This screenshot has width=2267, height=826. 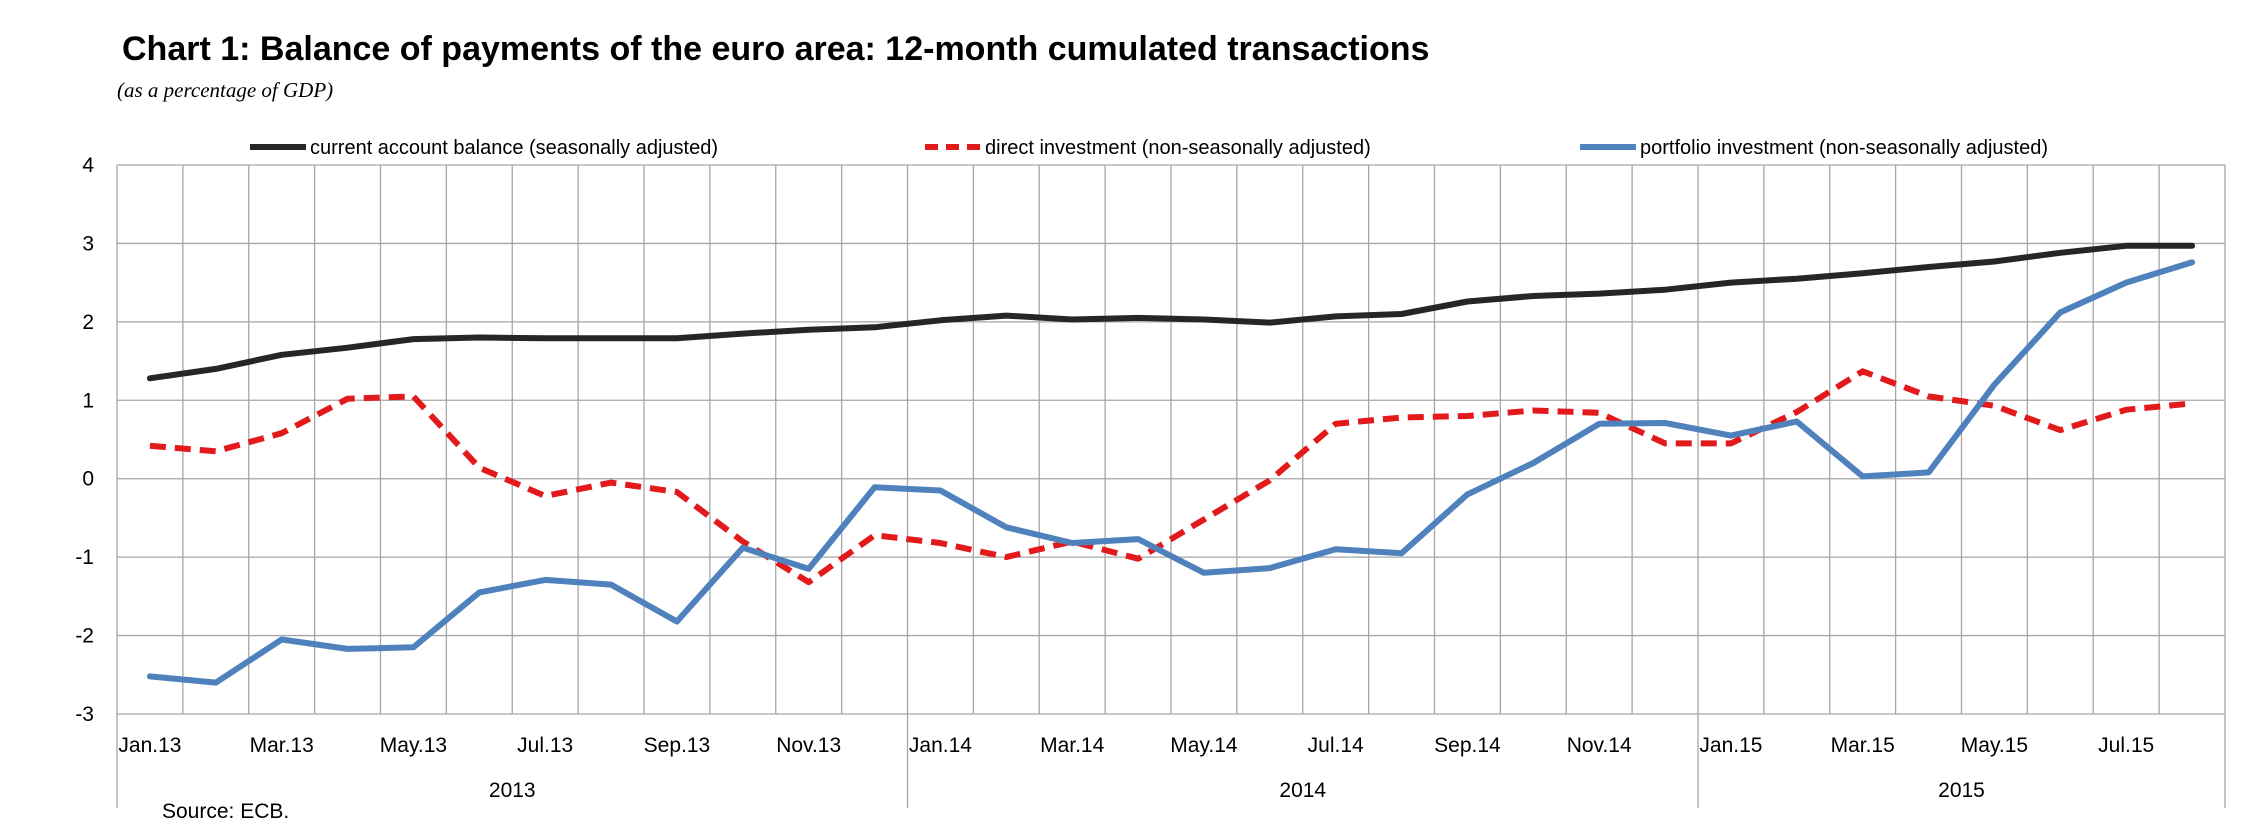 What do you see at coordinates (1994, 745) in the screenshot?
I see `x-tick-label: May.15` at bounding box center [1994, 745].